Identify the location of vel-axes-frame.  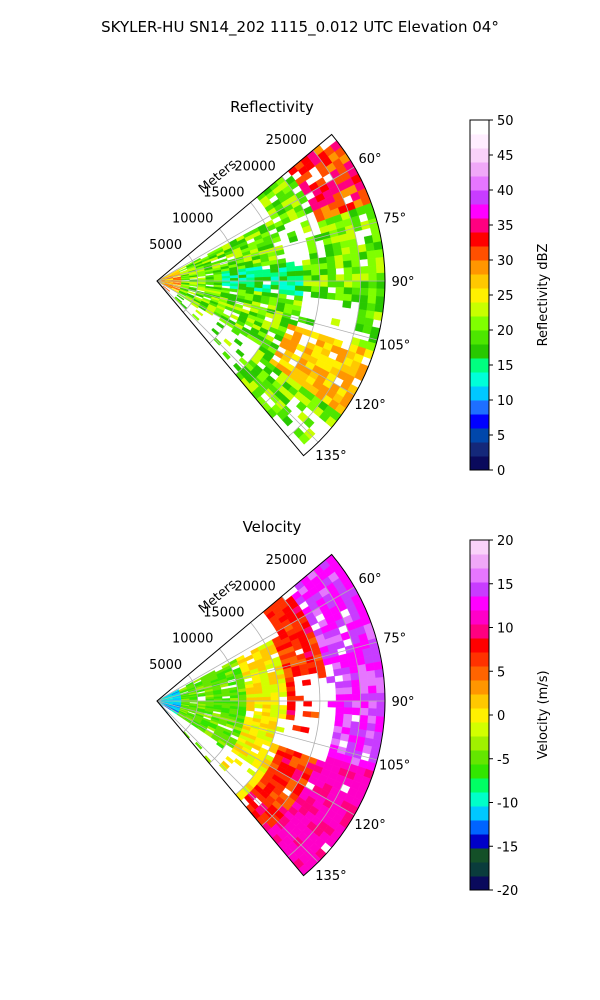
(271, 715).